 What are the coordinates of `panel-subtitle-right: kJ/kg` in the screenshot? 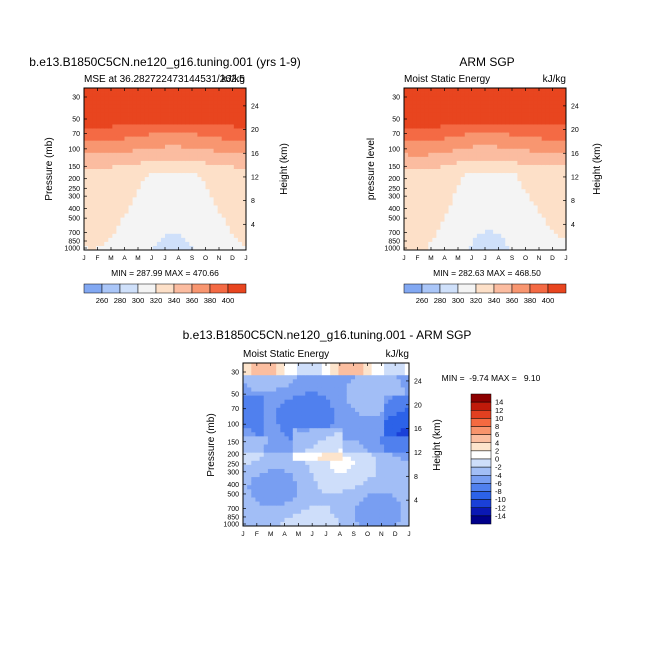 It's located at (233, 79).